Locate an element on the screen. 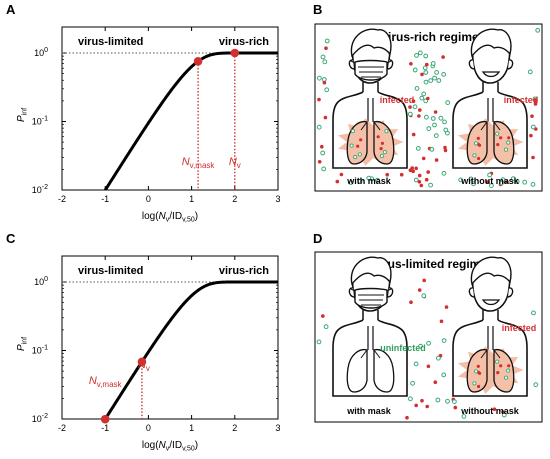  x-axis-label: log(Nv/IDv,50) is located at coordinates (170, 217).